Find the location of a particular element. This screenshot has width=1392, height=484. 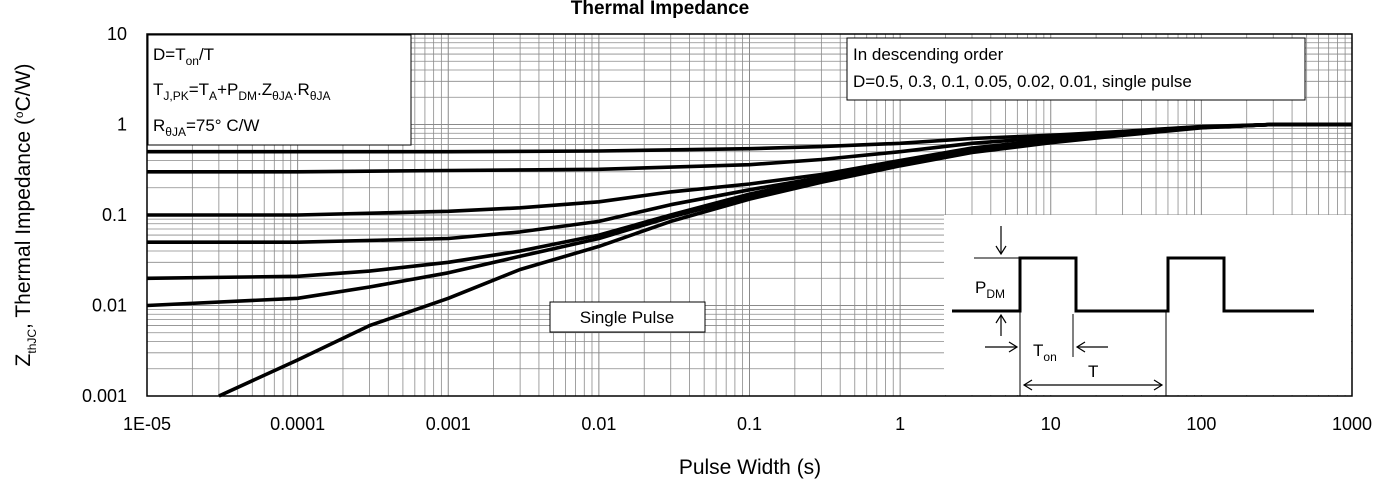

chart-title: Thermal Impedance is located at coordinates (660, 9).